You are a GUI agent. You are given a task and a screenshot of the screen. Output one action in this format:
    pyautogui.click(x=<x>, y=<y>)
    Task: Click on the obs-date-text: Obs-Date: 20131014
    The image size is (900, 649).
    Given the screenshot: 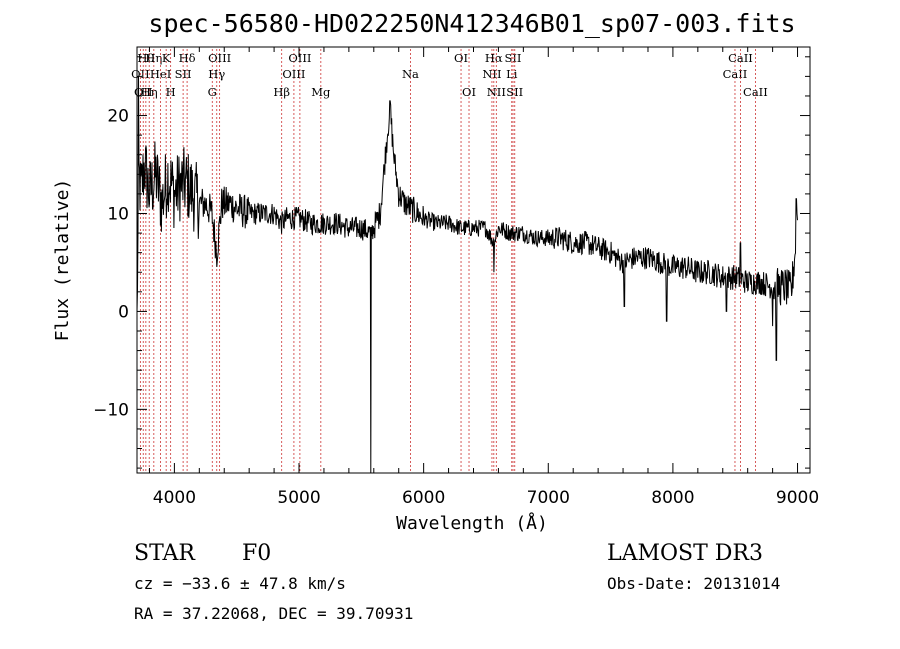 What is the action you would take?
    pyautogui.click(x=693, y=583)
    